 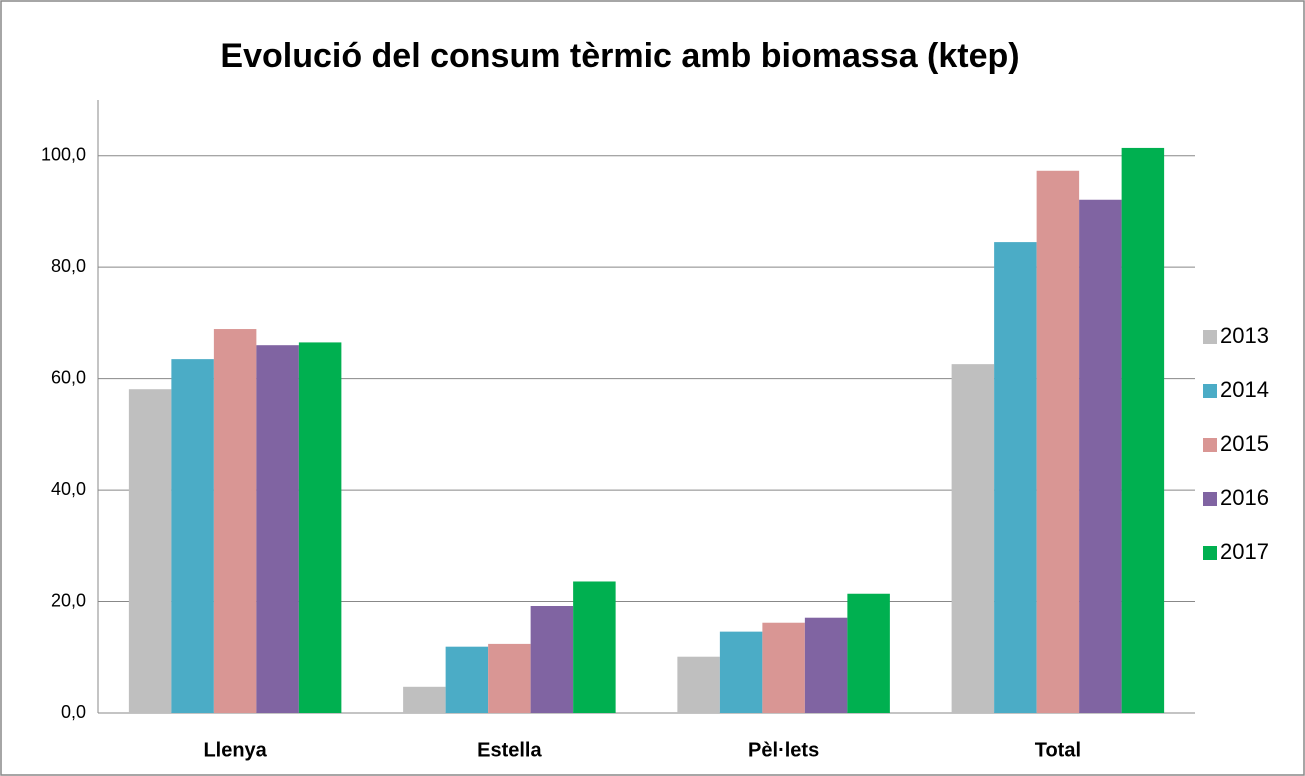 What do you see at coordinates (63, 154) in the screenshot?
I see `y-tick-label: 100,0` at bounding box center [63, 154].